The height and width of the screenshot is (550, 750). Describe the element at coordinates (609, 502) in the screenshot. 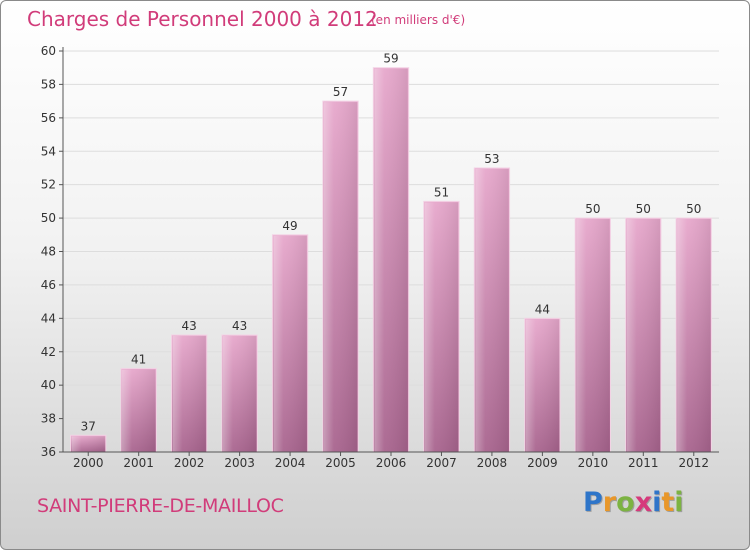

I see `brand-letter: r` at that location.